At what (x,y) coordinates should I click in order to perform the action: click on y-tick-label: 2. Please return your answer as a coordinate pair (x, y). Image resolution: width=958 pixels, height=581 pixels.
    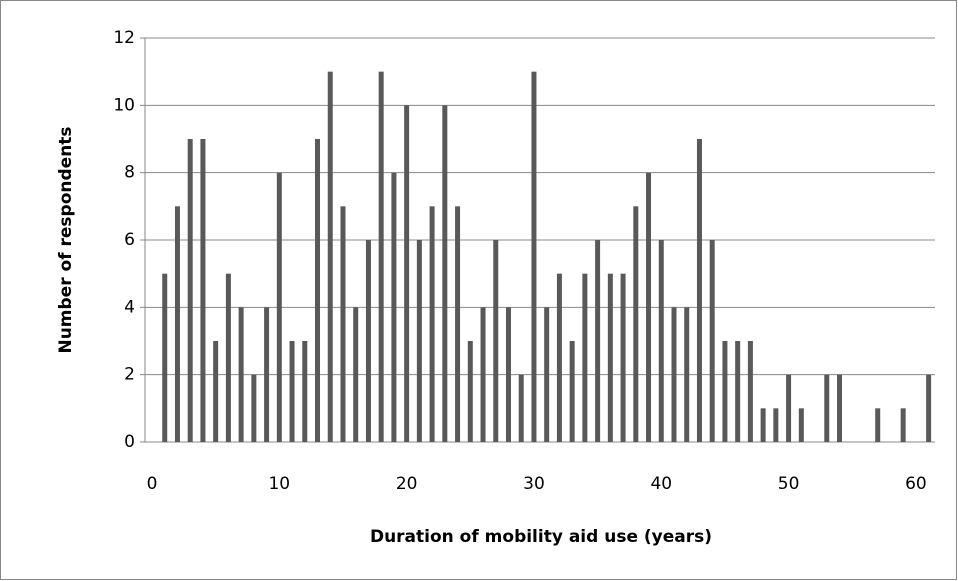
    Looking at the image, I should click on (129, 375).